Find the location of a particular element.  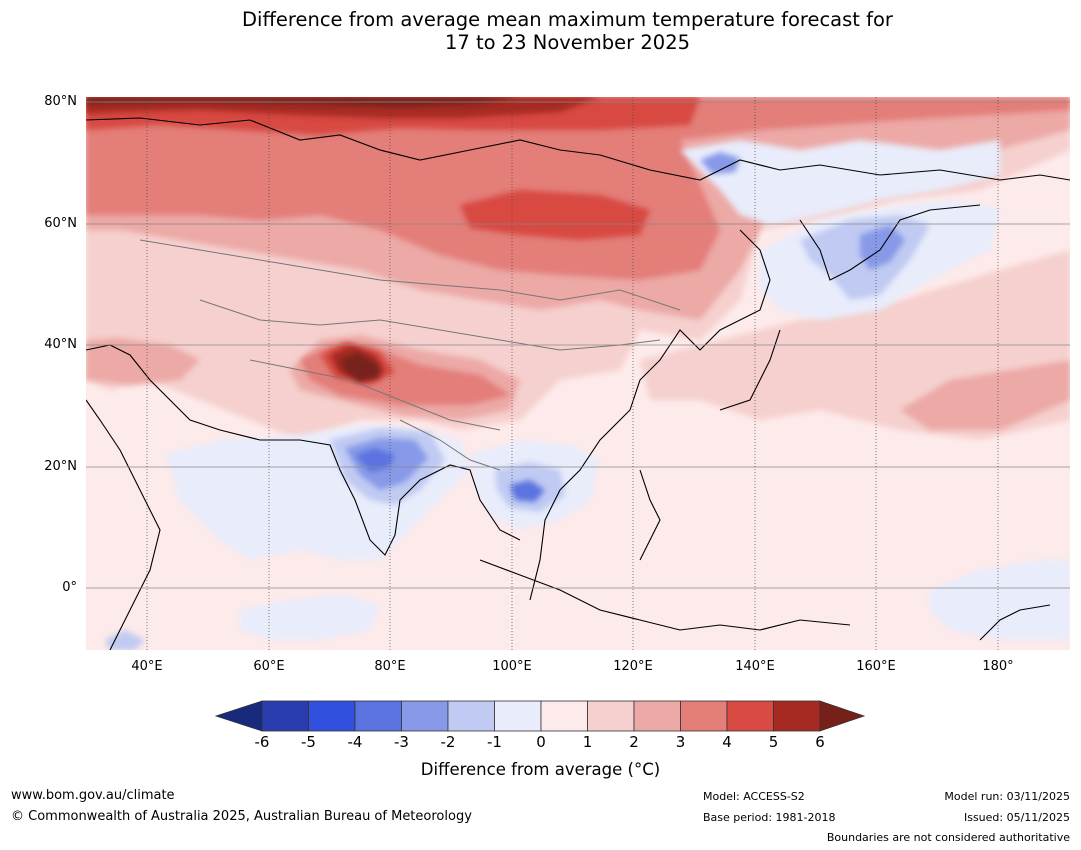

colorbar-extend-max is located at coordinates (842, 716).